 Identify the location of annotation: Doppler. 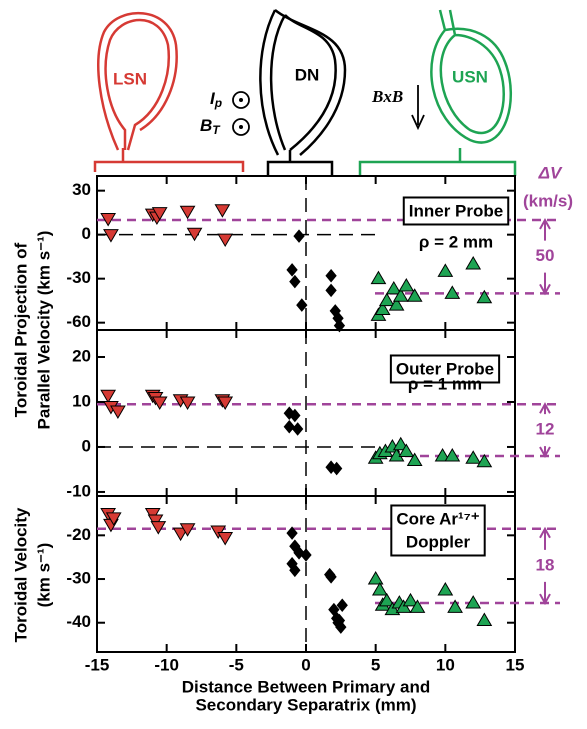
(438, 541).